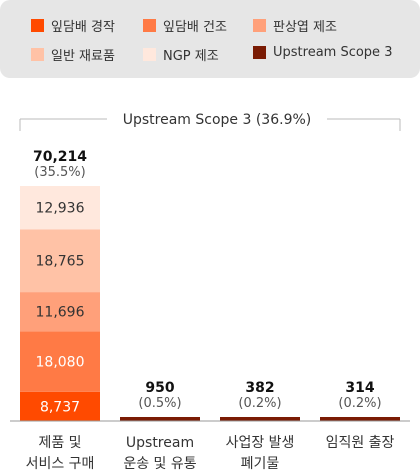  Describe the element at coordinates (83, 56) in the screenshot. I see `legend-label: 일반 재료품` at that location.